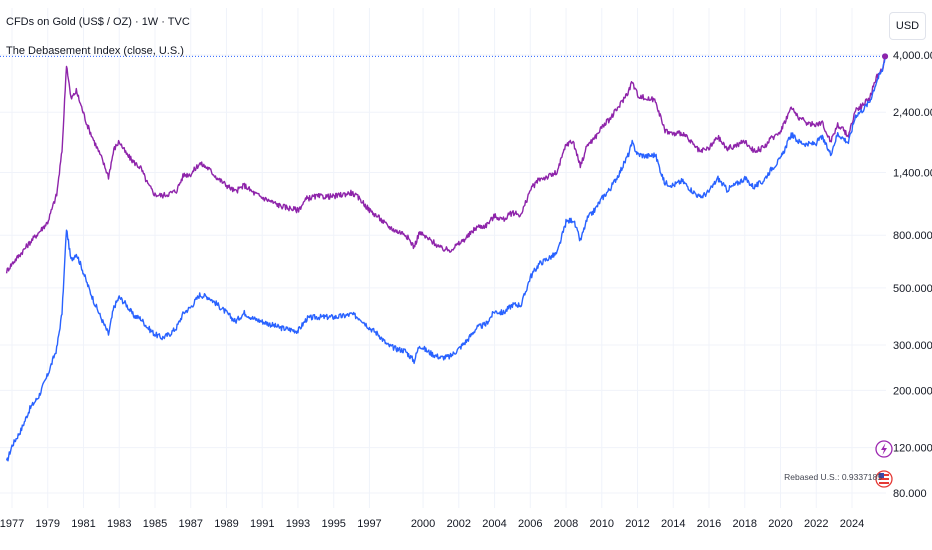 This screenshot has height=550, width=932. Describe the element at coordinates (48, 524) in the screenshot. I see `x-tick-label: 1979` at that location.